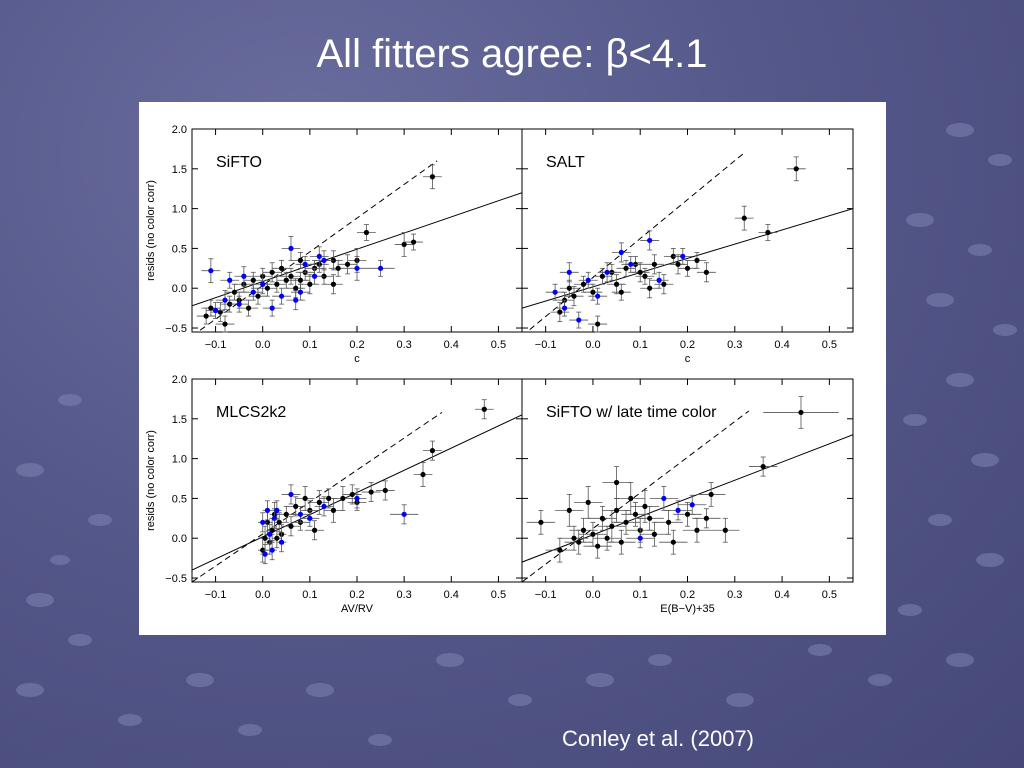 The height and width of the screenshot is (768, 1024). Describe the element at coordinates (640, 595) in the screenshot. I see `x-tick-label: 0.1` at that location.